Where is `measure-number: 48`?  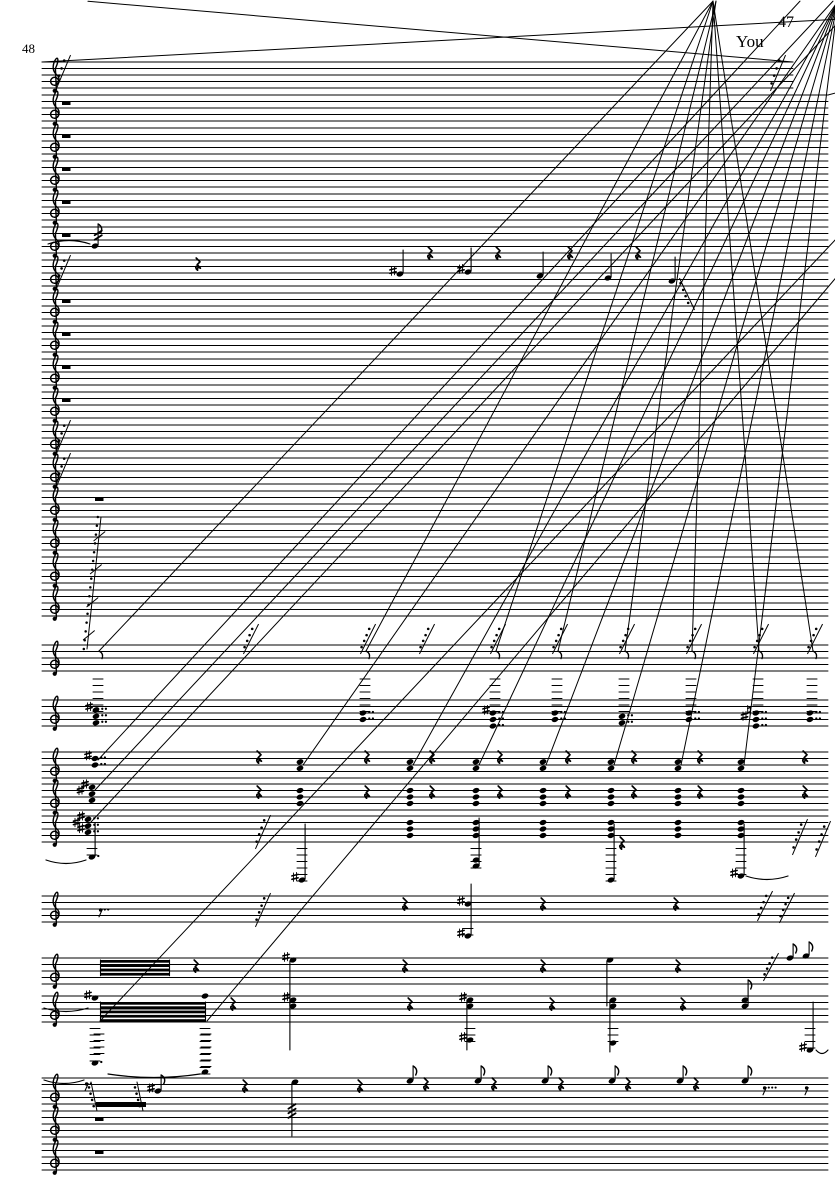
measure-number: 48 is located at coordinates (28, 48).